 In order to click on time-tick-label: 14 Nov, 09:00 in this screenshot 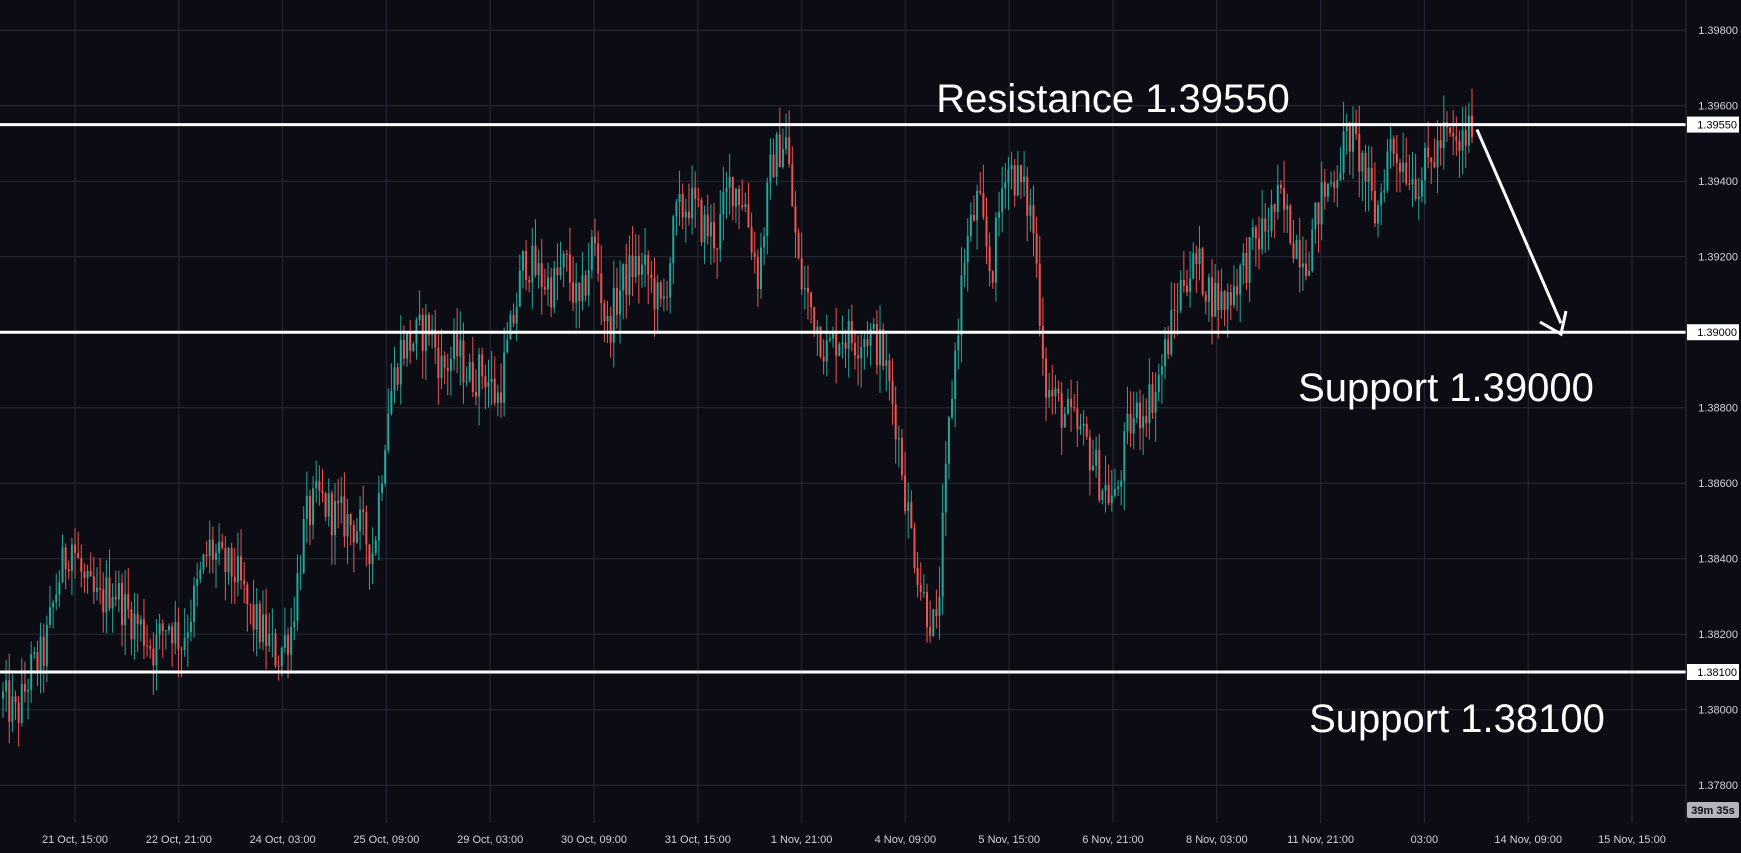, I will do `click(1528, 840)`.